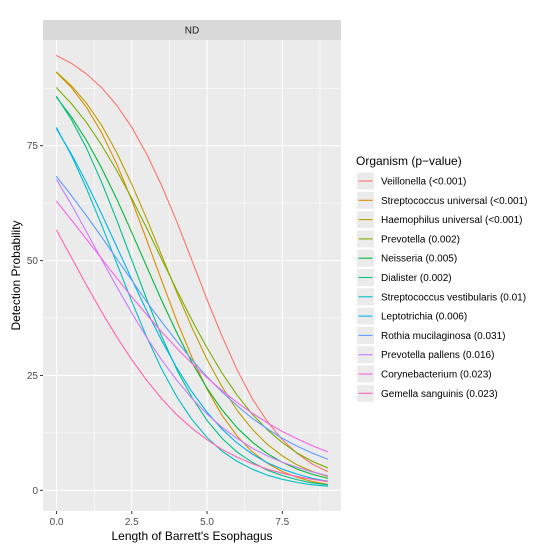 This screenshot has height=550, width=533. I want to click on legend-item: Dialister (0.002), so click(404, 277).